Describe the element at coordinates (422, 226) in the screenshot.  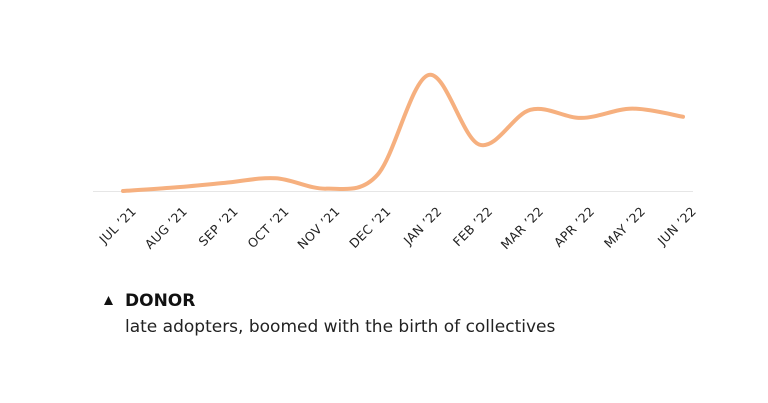
I see `x-tick-label: JAN ’22` at that location.